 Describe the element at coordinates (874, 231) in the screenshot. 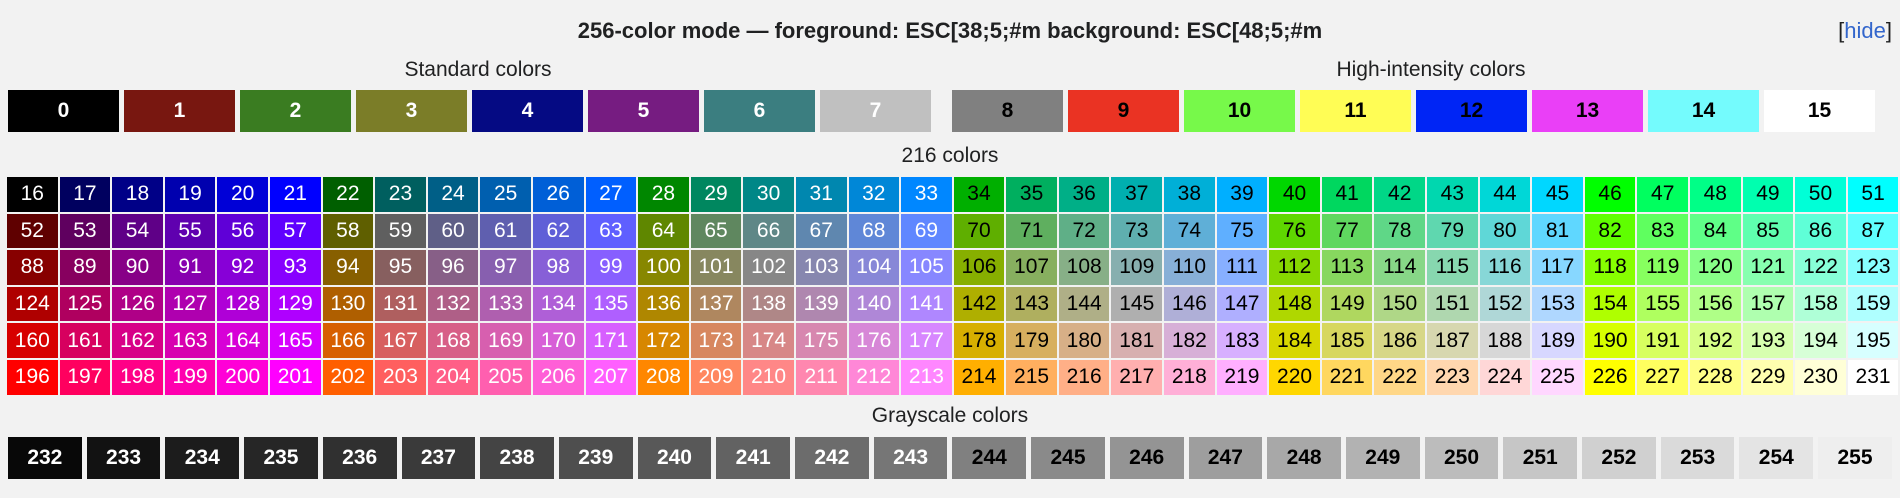

I see `cube-color-68: 68` at that location.